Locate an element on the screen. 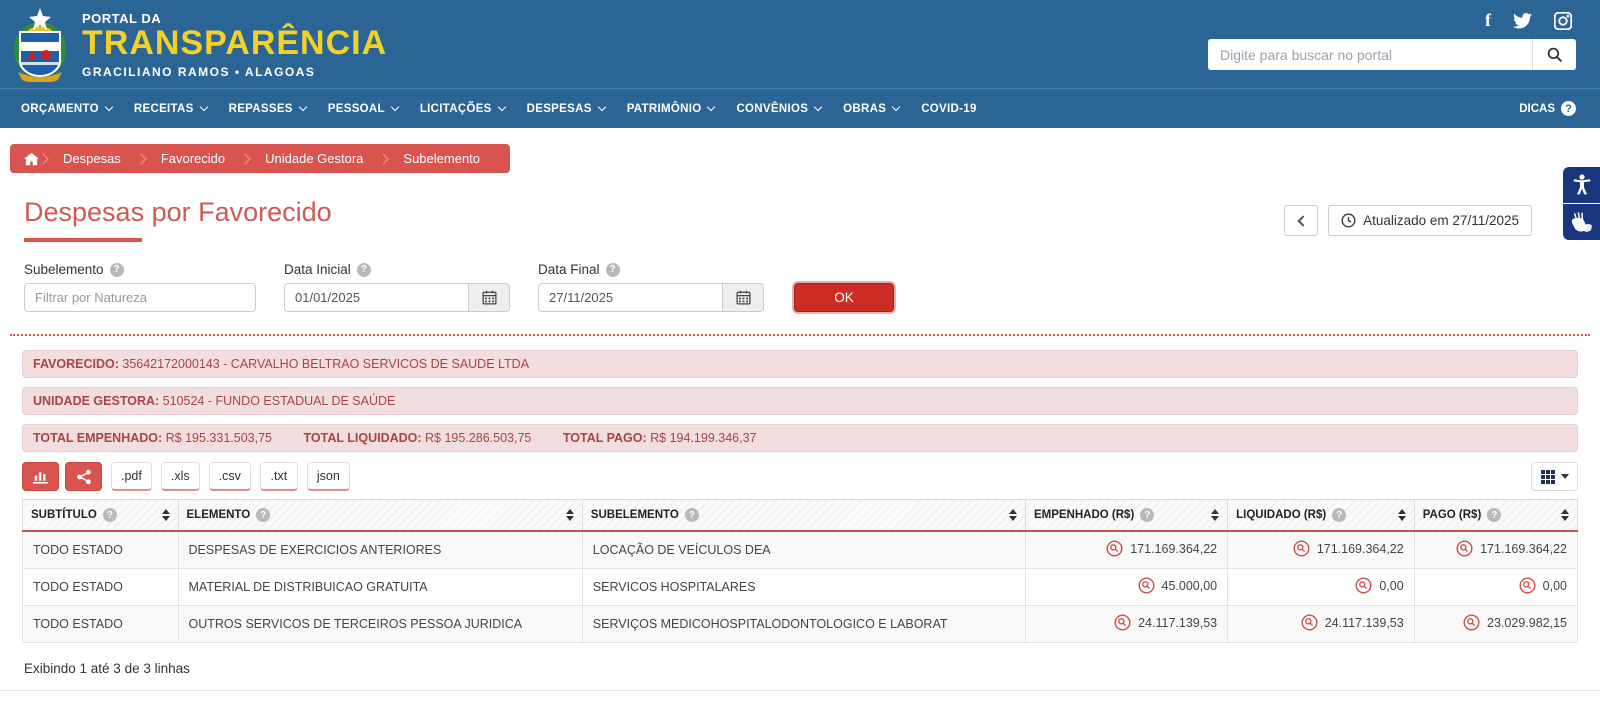  nav-despesas: DESPESAS is located at coordinates (566, 109).